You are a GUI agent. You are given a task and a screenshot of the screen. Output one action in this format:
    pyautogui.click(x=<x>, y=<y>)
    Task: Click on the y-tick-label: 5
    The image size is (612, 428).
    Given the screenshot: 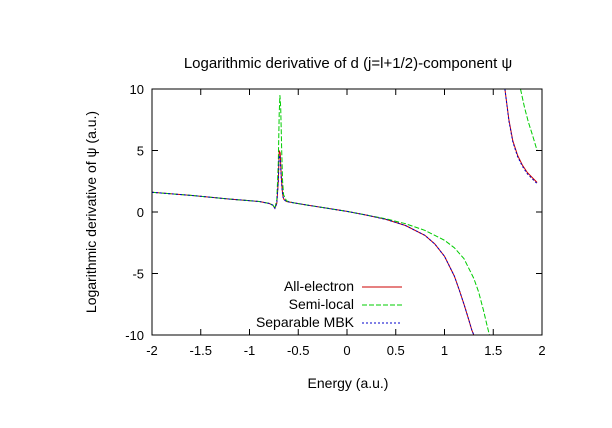 What is the action you would take?
    pyautogui.click(x=140, y=151)
    